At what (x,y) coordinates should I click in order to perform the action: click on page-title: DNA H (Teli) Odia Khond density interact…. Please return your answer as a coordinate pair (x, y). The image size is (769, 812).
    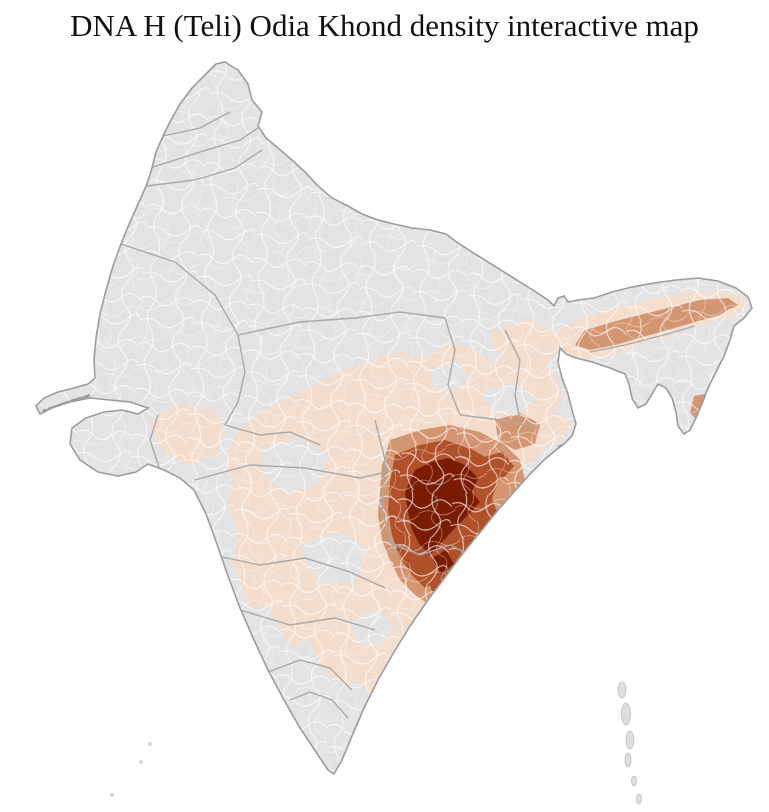
    Looking at the image, I should click on (384, 25).